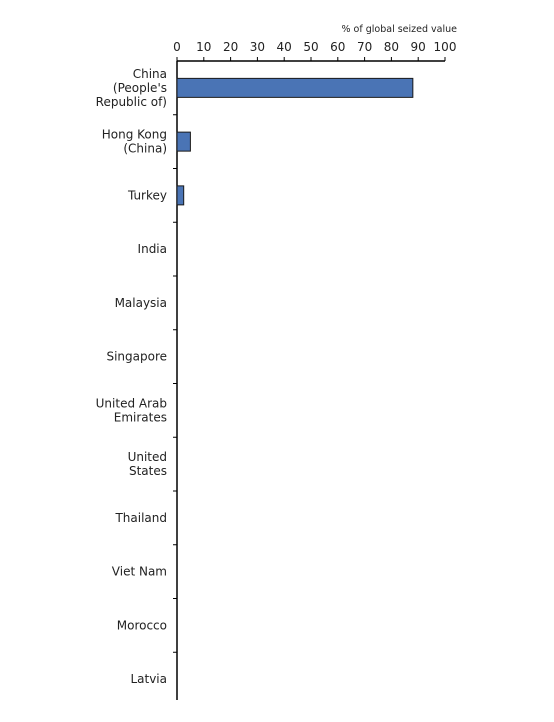 This screenshot has width=554, height=722. I want to click on category-label: United States, so click(147, 464).